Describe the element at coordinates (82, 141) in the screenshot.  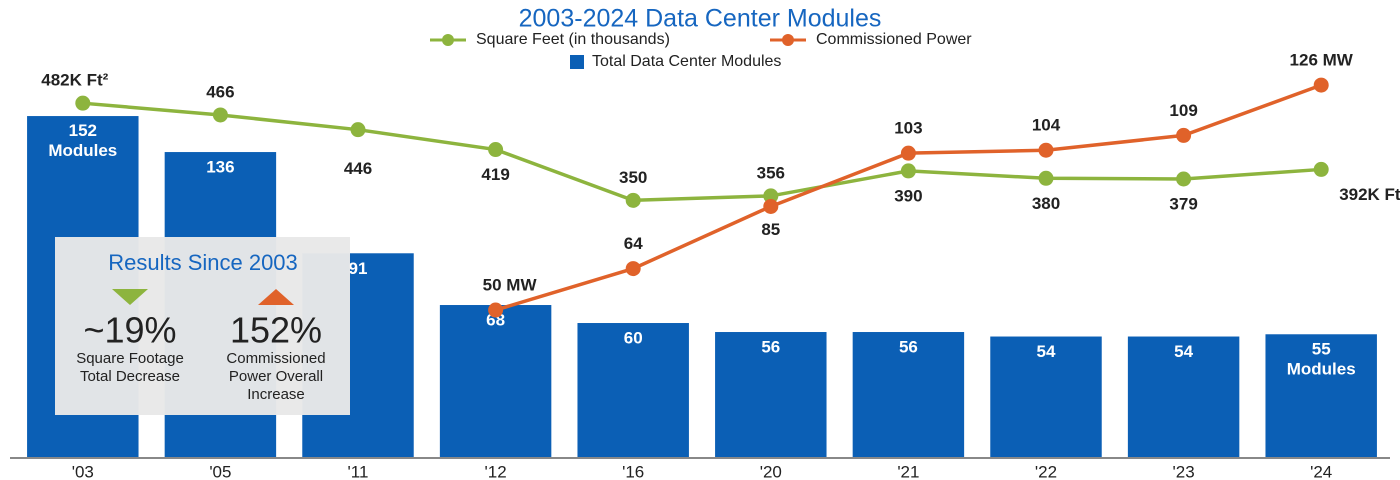
I see `bar-value-label: 152 Modules` at that location.